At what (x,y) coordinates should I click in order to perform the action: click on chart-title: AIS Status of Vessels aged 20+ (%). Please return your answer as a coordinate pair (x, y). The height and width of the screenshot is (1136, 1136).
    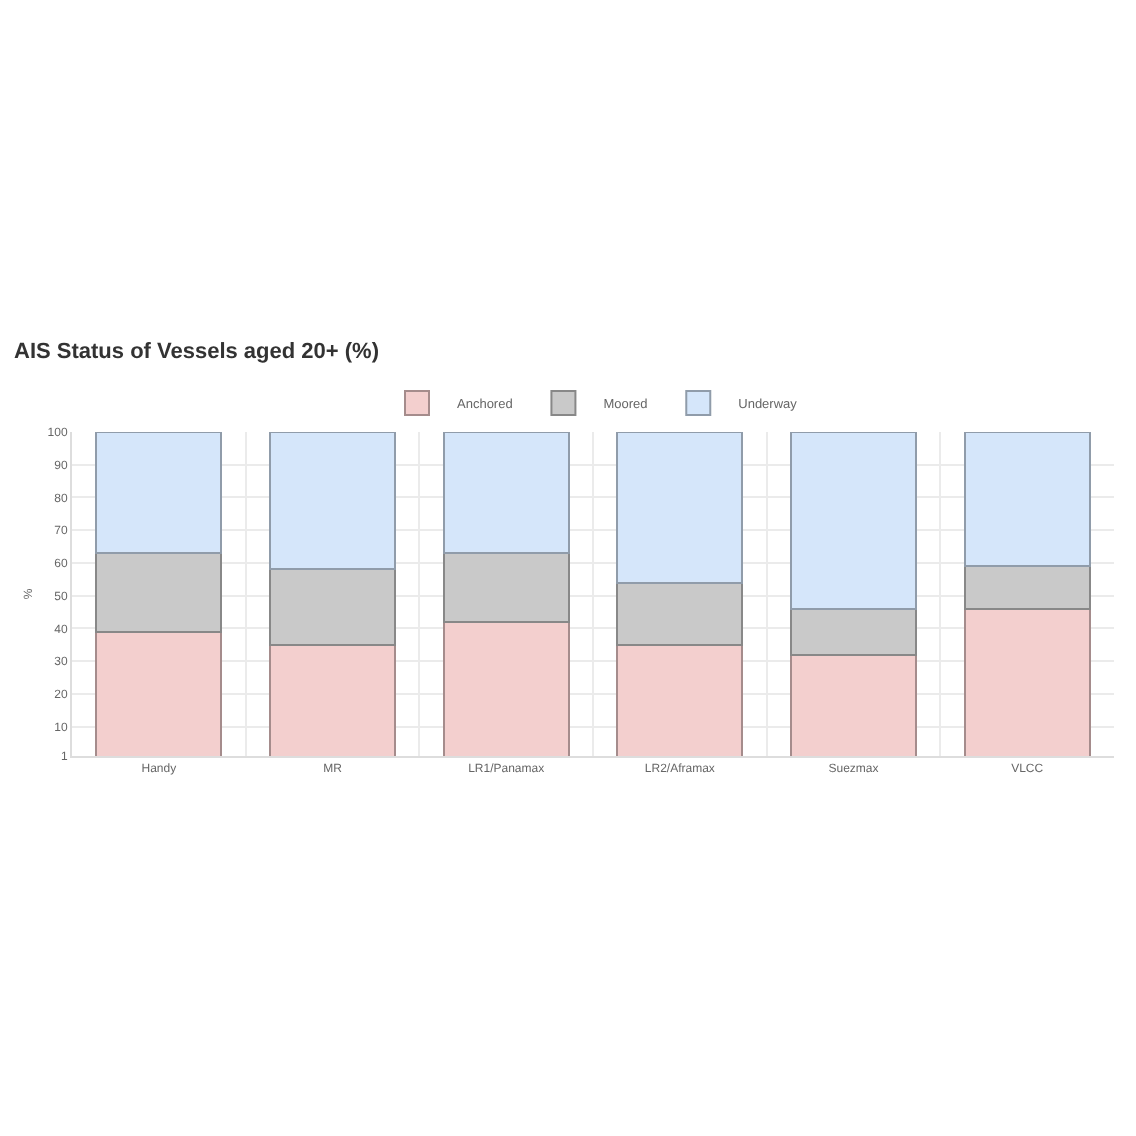
    Looking at the image, I should click on (197, 351).